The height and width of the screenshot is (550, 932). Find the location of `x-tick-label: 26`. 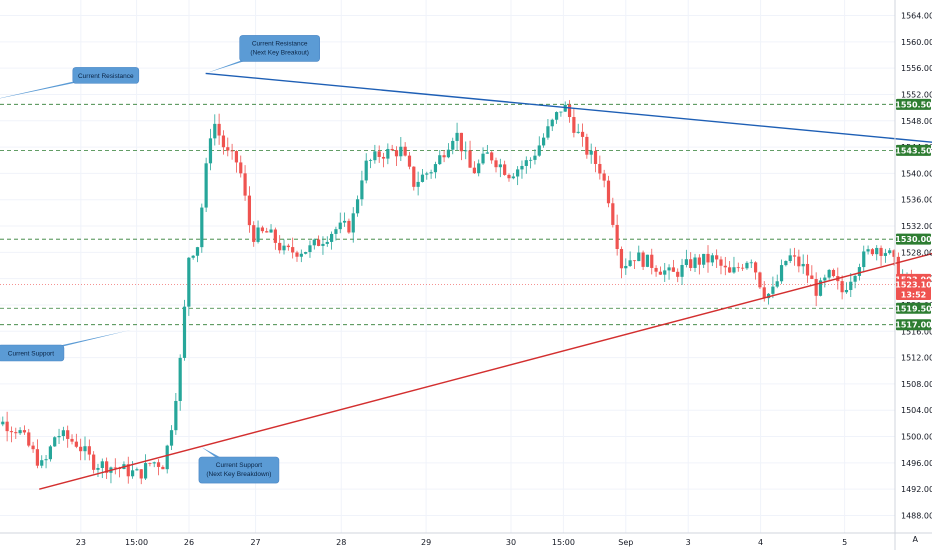

x-tick-label: 26 is located at coordinates (189, 542).